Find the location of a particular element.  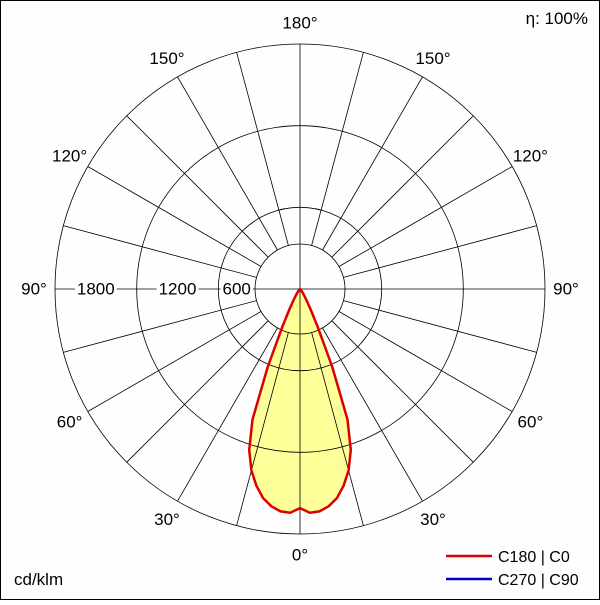

unit-label: cd/klm is located at coordinates (38, 579).